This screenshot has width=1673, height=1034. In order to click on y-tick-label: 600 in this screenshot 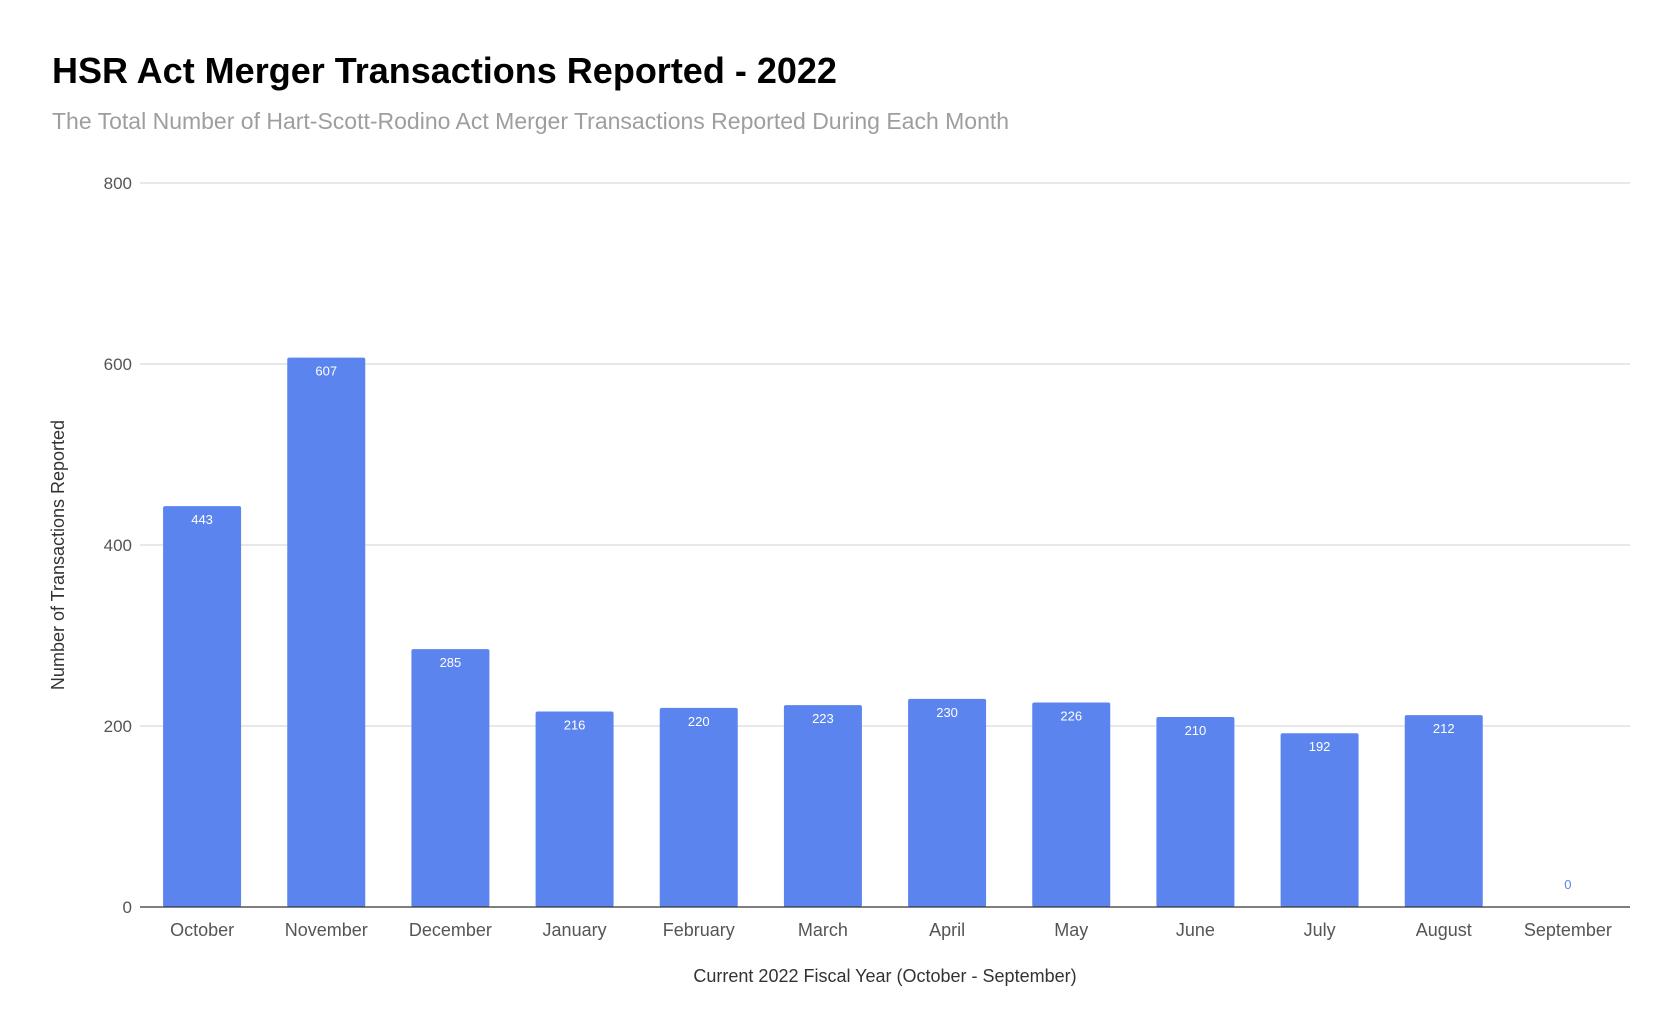, I will do `click(118, 364)`.